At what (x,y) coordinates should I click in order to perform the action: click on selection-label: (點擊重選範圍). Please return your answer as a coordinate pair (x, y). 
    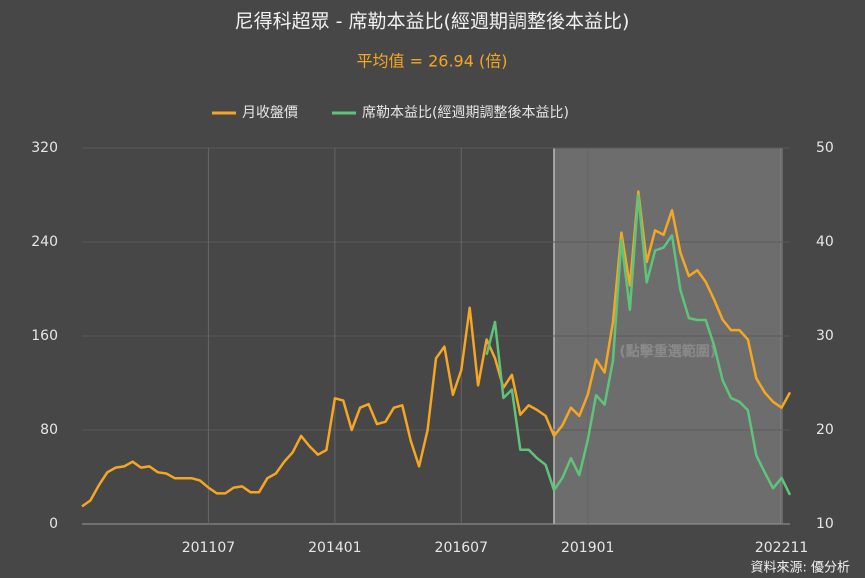
    Looking at the image, I should click on (667, 351).